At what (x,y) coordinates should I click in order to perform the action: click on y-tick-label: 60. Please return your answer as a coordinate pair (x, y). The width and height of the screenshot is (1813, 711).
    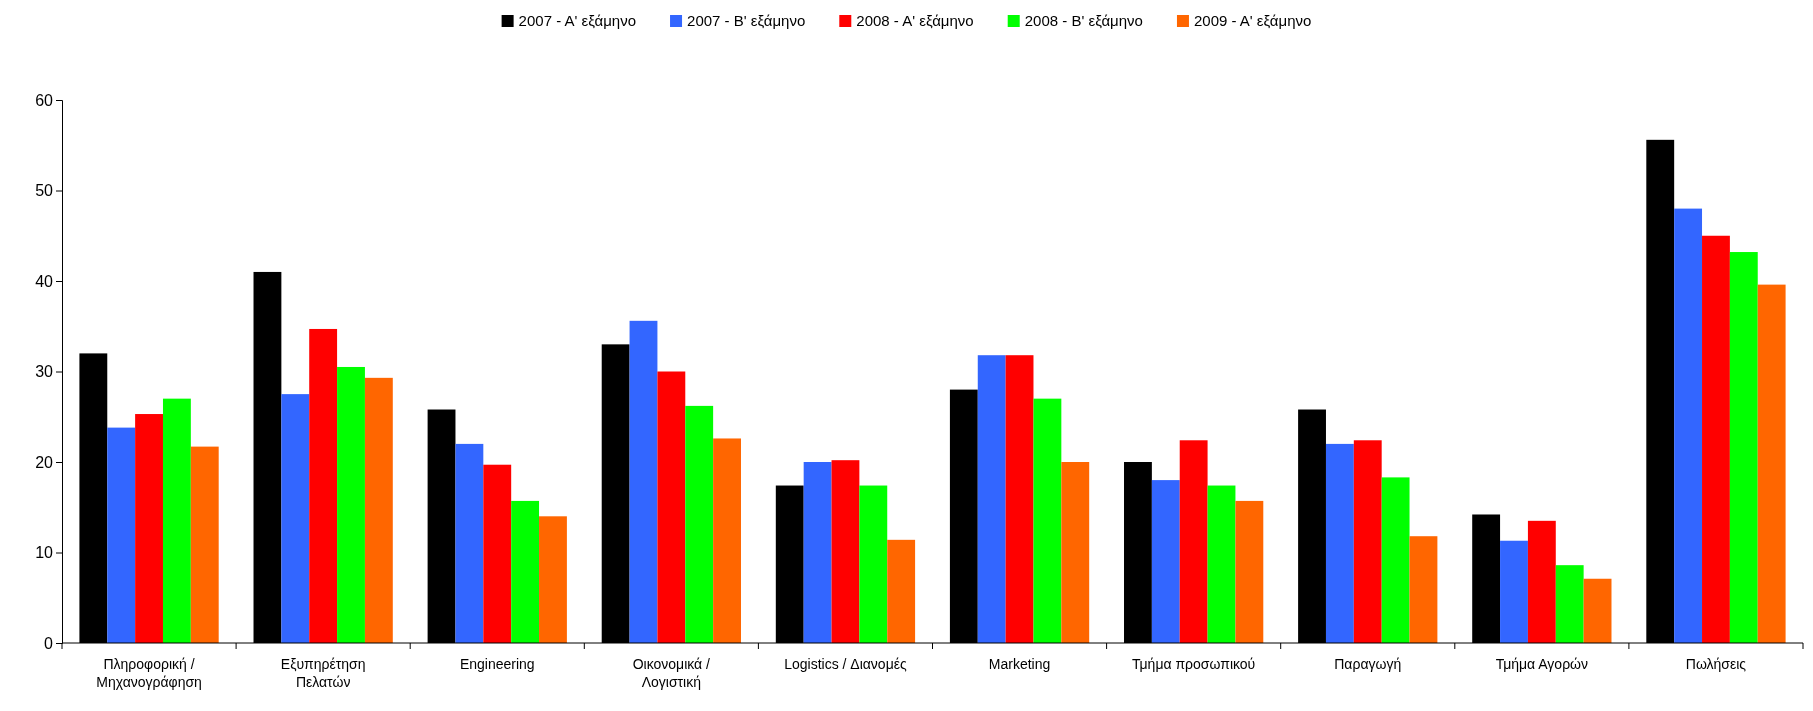
    Looking at the image, I should click on (44, 100).